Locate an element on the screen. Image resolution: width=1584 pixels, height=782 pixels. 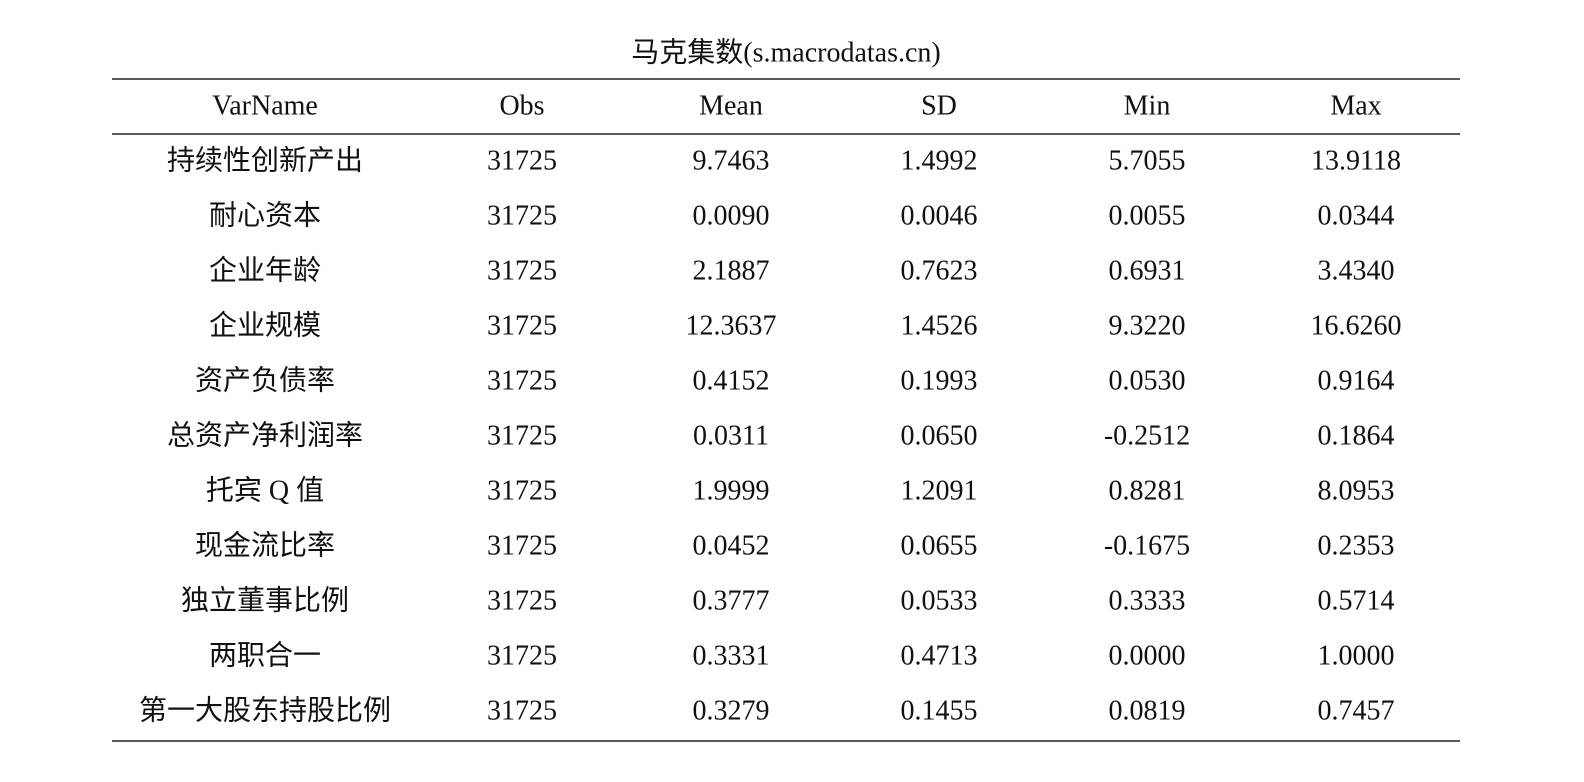
cell: 12.3637 is located at coordinates (731, 325).